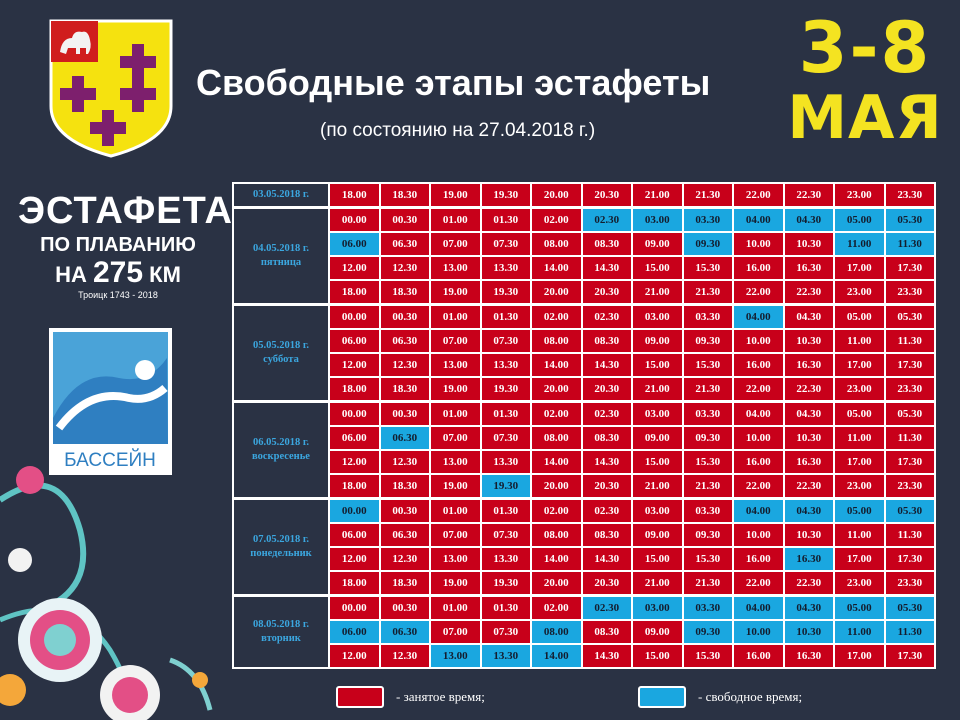 The height and width of the screenshot is (720, 960). What do you see at coordinates (865, 80) in the screenshot?
I see `event-dates: 3-8 МАЯ` at bounding box center [865, 80].